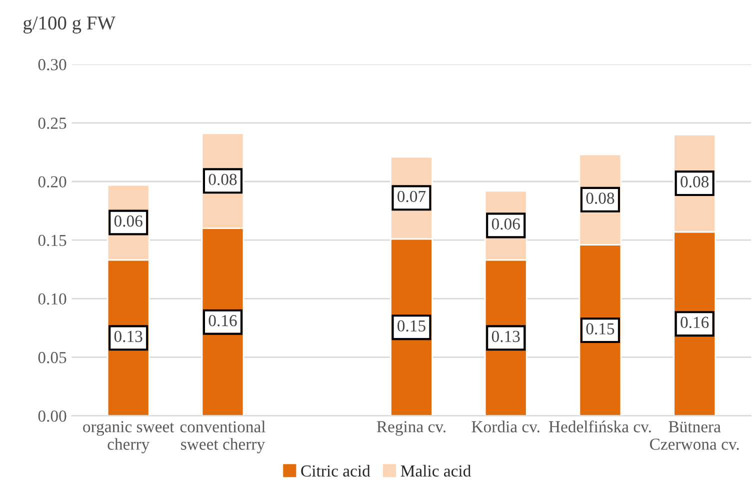 This screenshot has width=755, height=495. Describe the element at coordinates (506, 426) in the screenshot. I see `x-tick-label: Kordia cv.` at that location.